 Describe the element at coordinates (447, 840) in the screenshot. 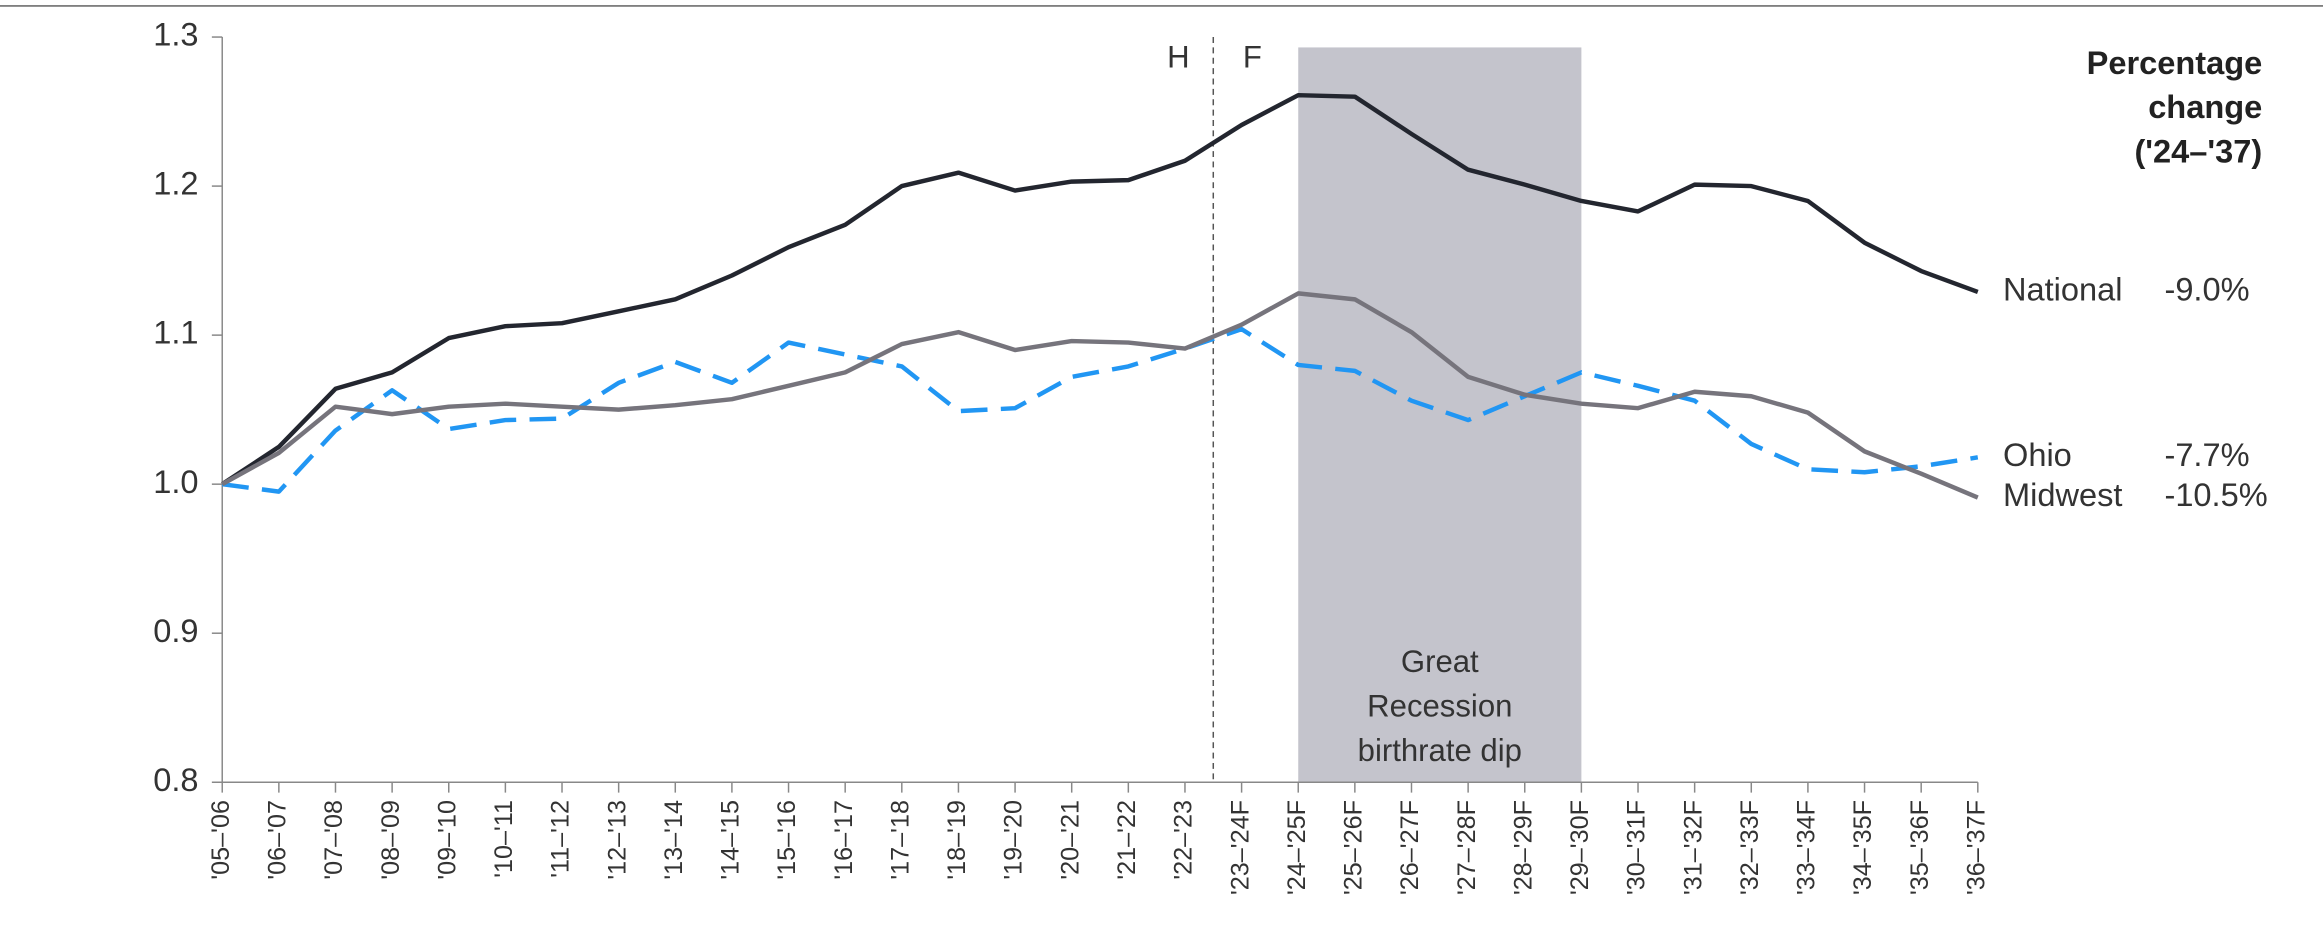

I see `x-tick-label: '09–'10` at that location.